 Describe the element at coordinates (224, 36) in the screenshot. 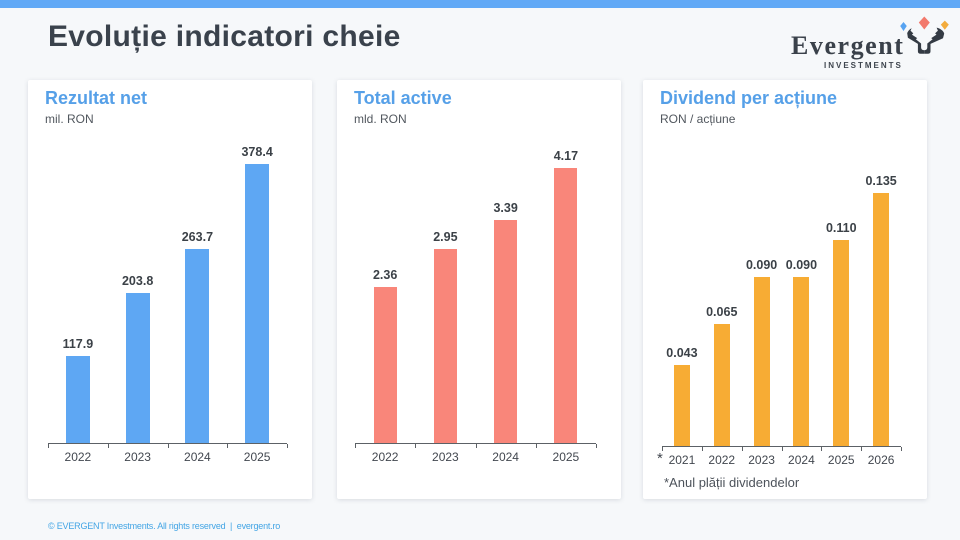

I see `page-title: Evoluție indicatori cheie` at that location.